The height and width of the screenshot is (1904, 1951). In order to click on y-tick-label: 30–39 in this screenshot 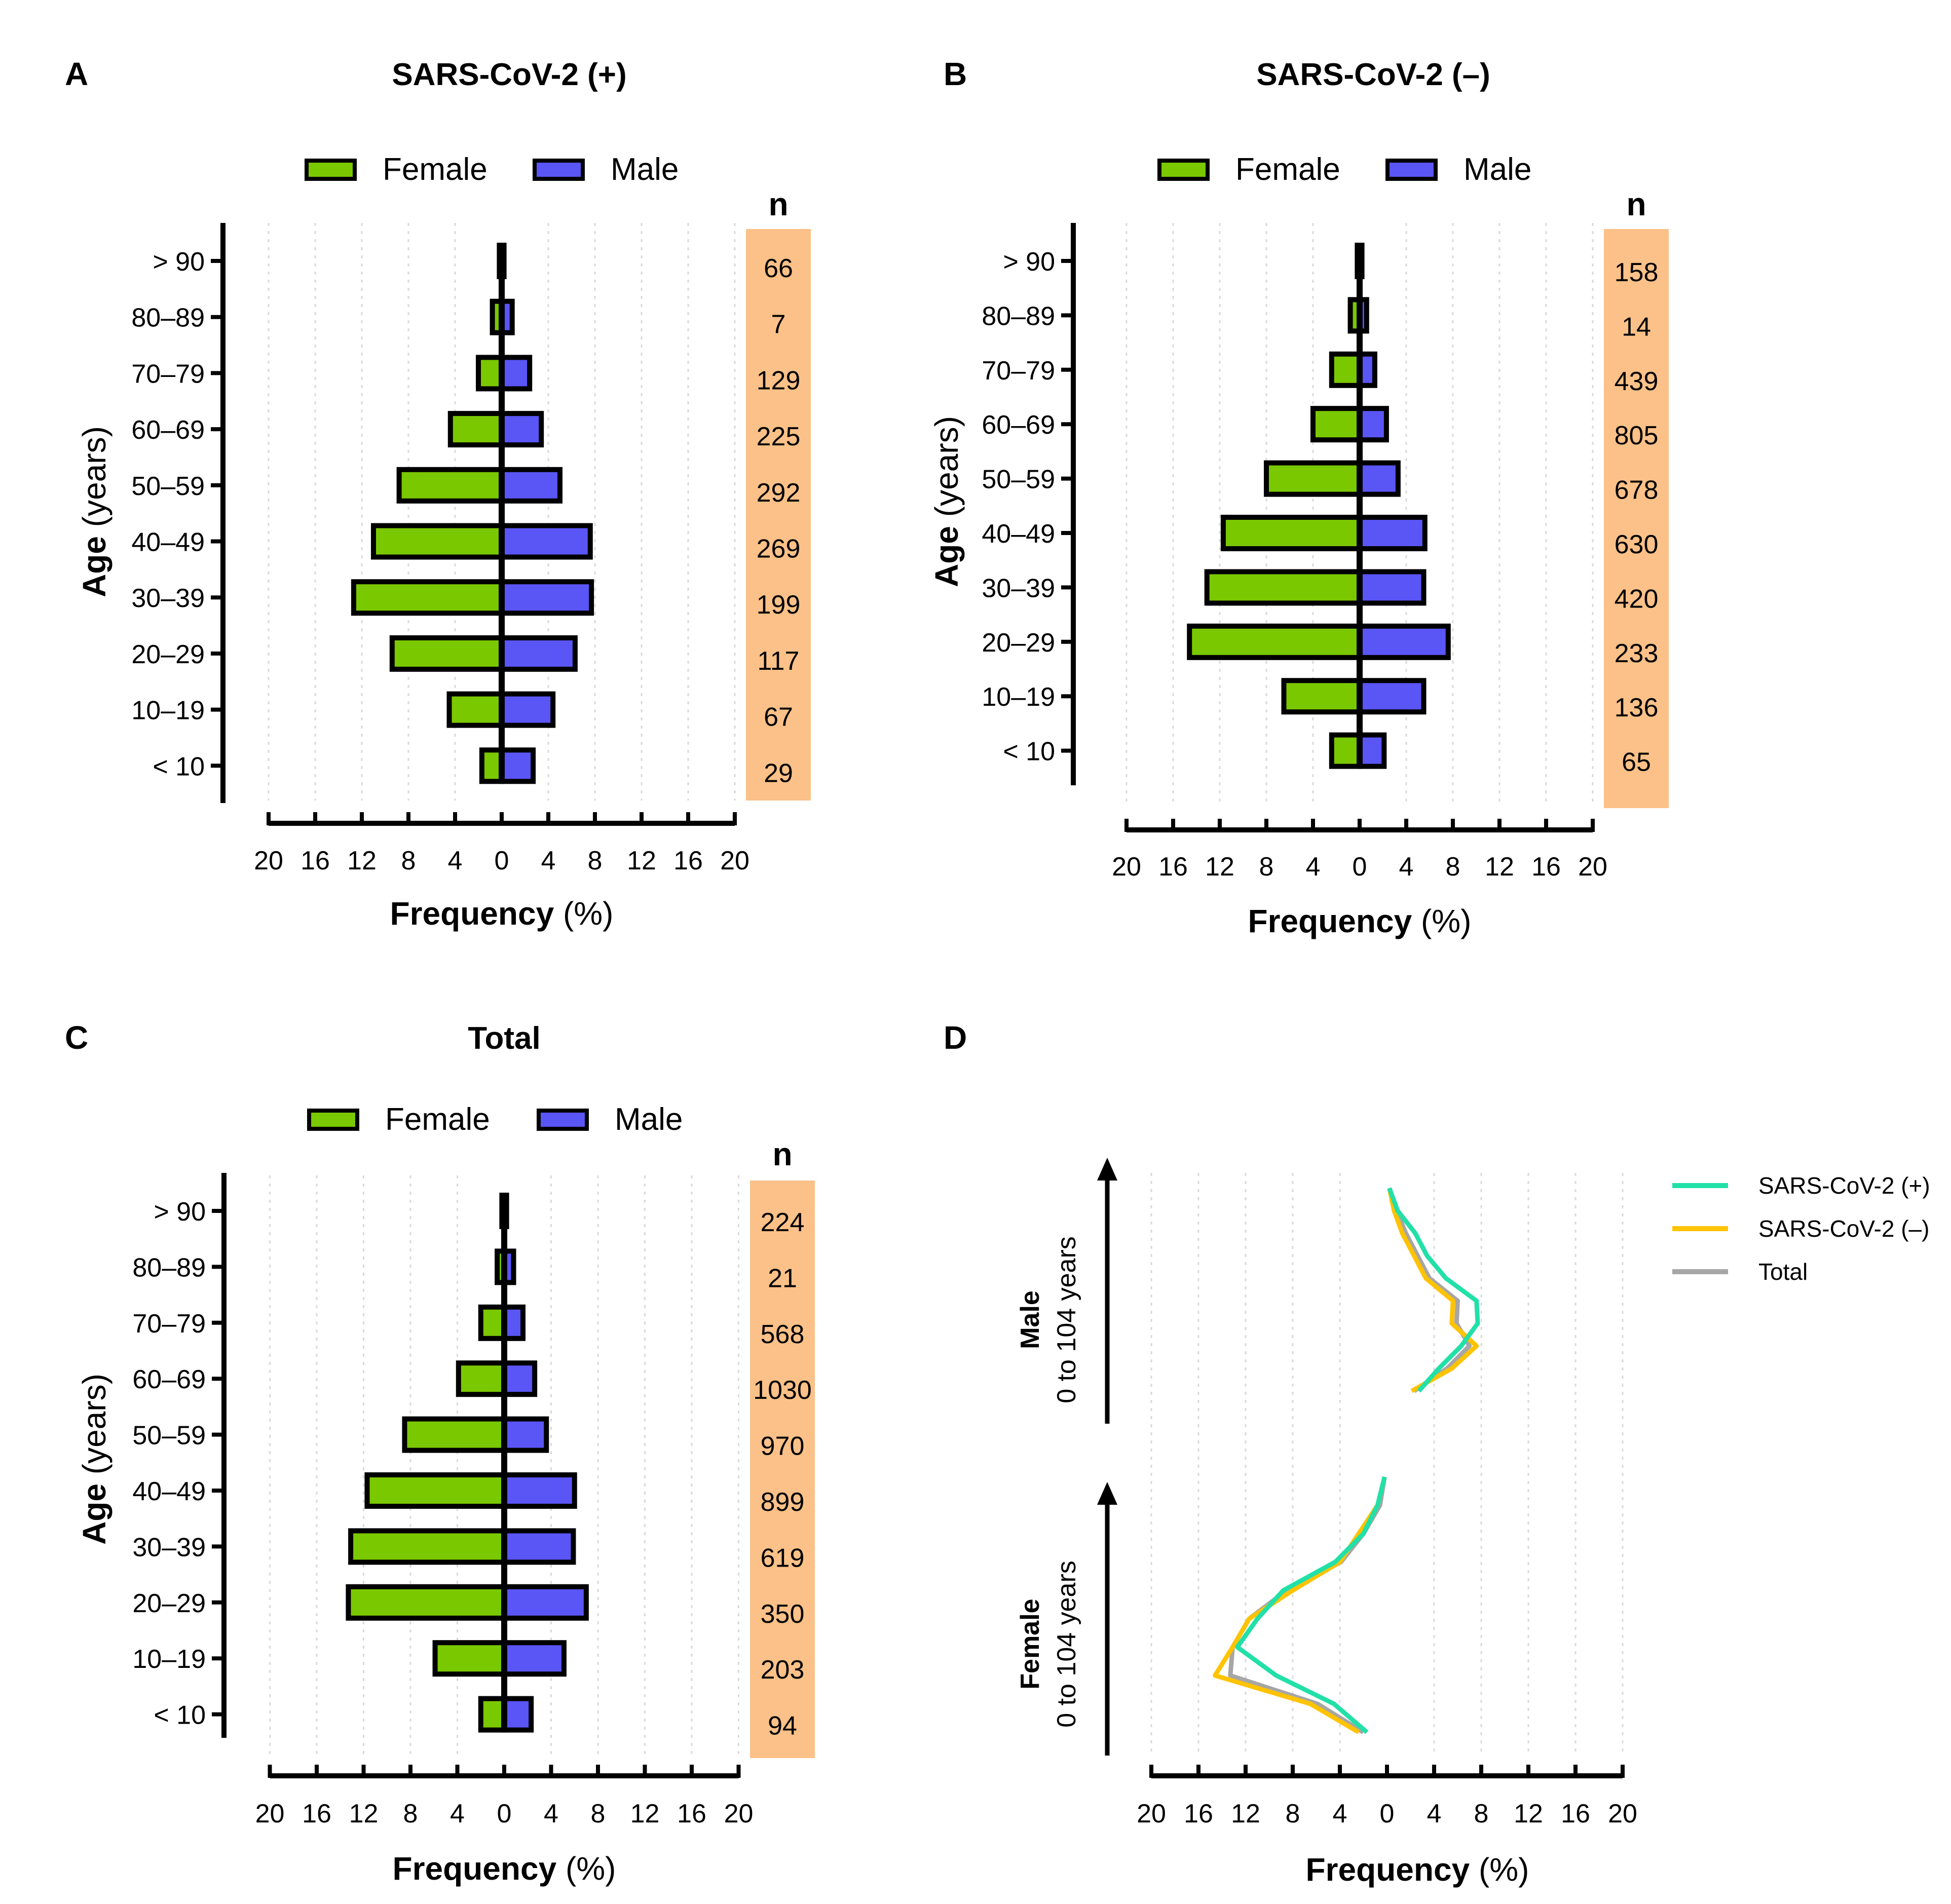, I will do `click(169, 1547)`.